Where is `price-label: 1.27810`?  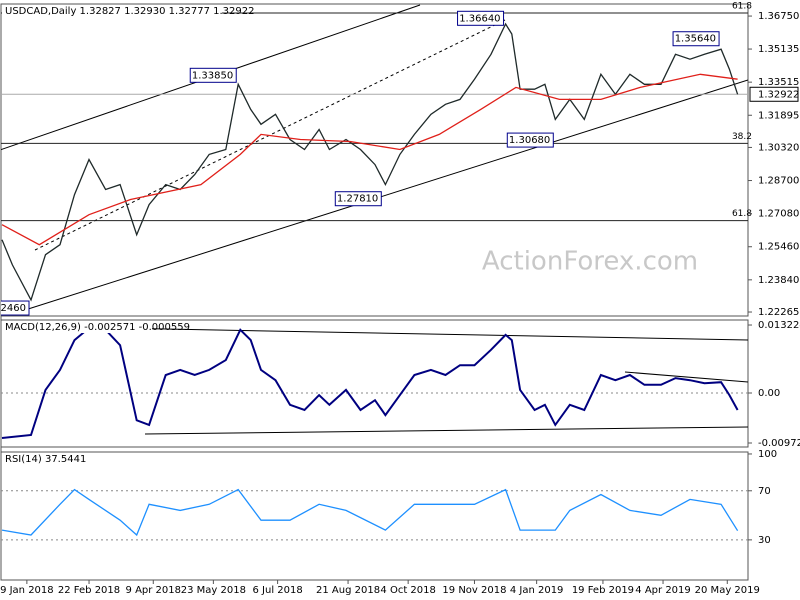
price-label: 1.27810 is located at coordinates (357, 199).